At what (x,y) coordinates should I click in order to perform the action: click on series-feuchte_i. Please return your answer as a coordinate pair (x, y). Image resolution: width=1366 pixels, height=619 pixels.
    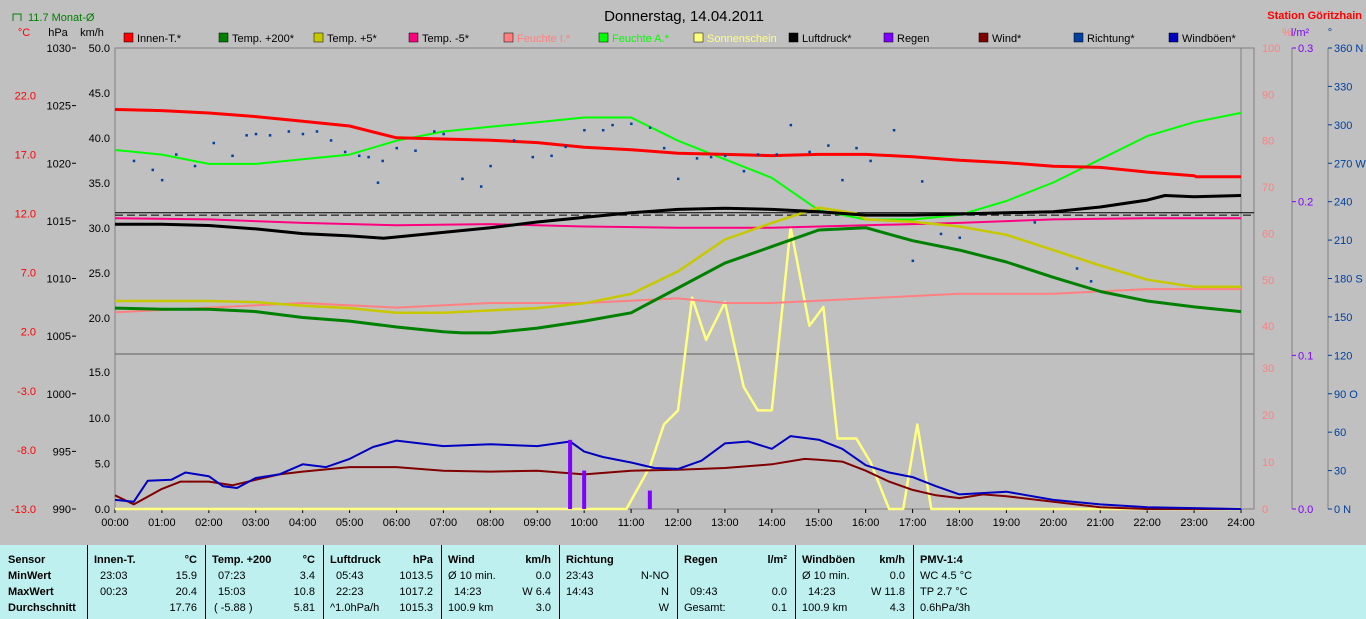
    Looking at the image, I should click on (677, 301).